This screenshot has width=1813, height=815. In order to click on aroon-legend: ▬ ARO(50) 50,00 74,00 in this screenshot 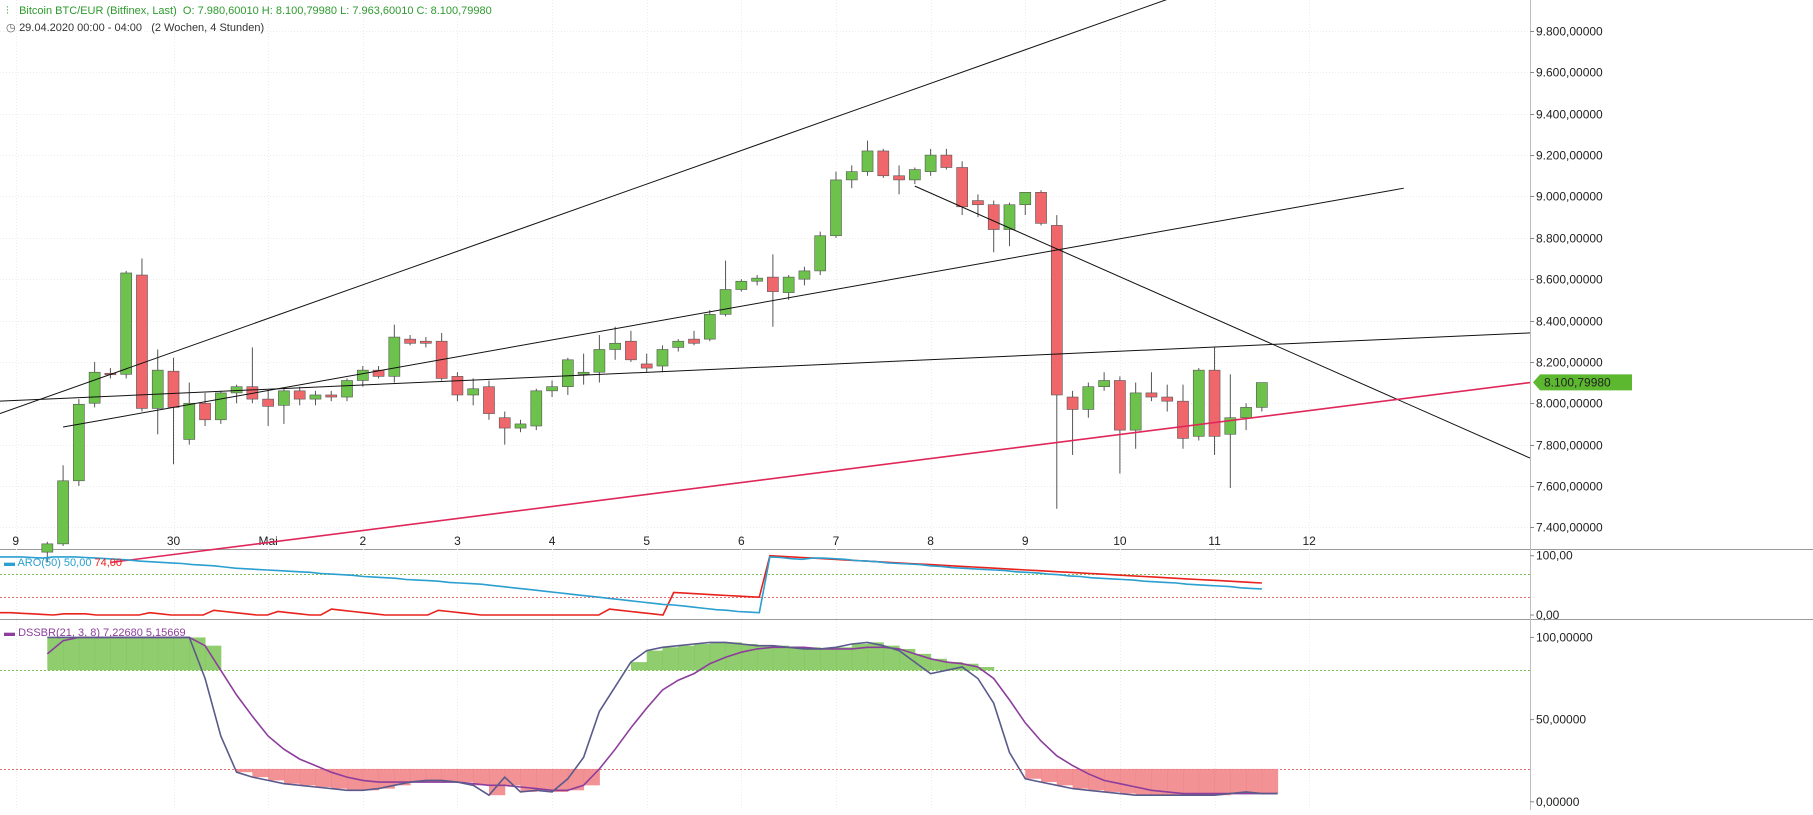, I will do `click(63, 563)`.